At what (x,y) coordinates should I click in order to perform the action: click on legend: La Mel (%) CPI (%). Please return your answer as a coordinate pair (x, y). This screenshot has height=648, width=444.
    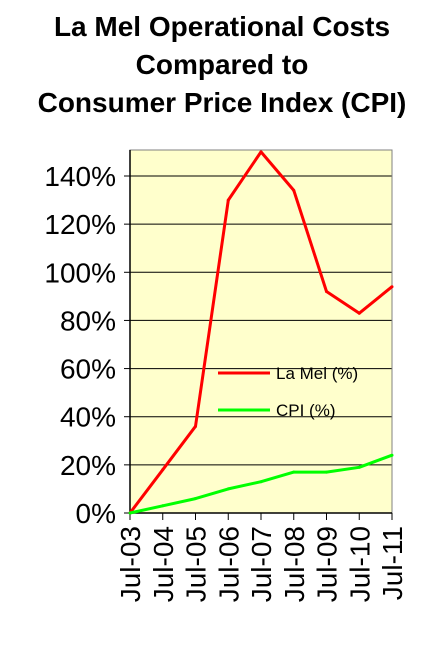
    Looking at the image, I should click on (288, 392).